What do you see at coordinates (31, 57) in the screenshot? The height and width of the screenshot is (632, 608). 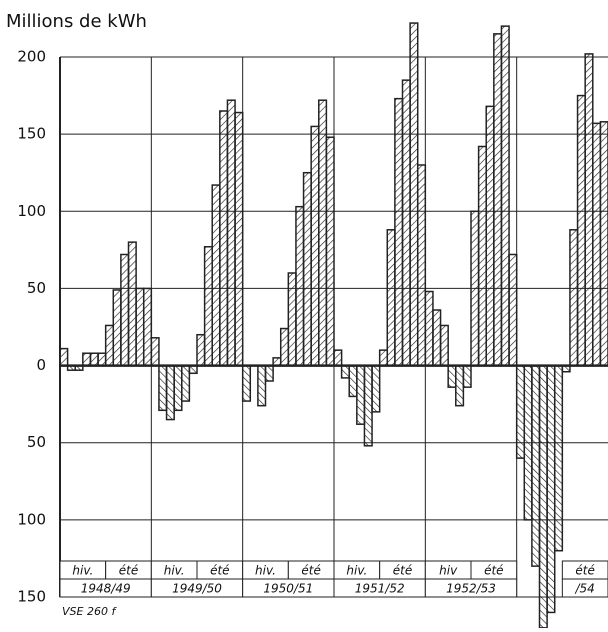 I see `y-tick-label: 200` at bounding box center [31, 57].